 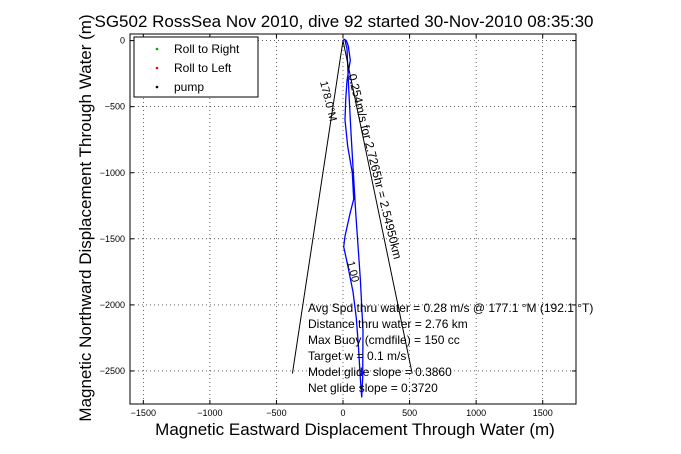 What do you see at coordinates (384, 340) in the screenshot?
I see `summary-line: Max Buoy (cmdfile) = 150 cc` at bounding box center [384, 340].